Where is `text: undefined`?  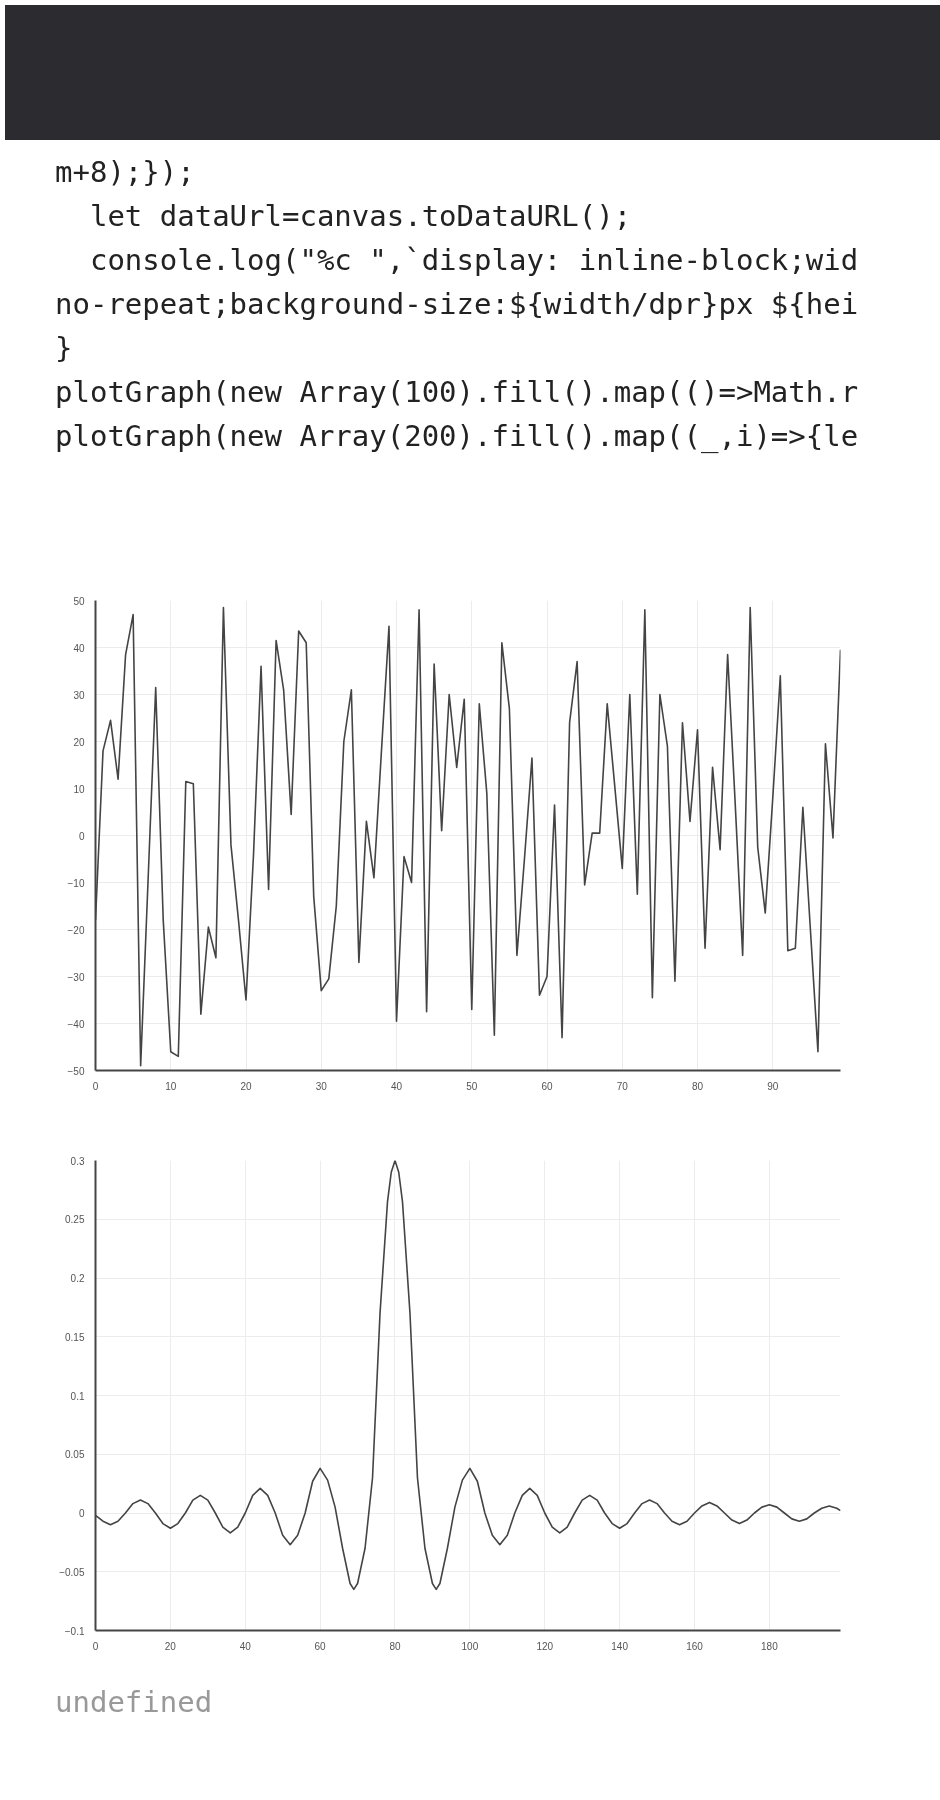 text: undefined is located at coordinates (133, 1702).